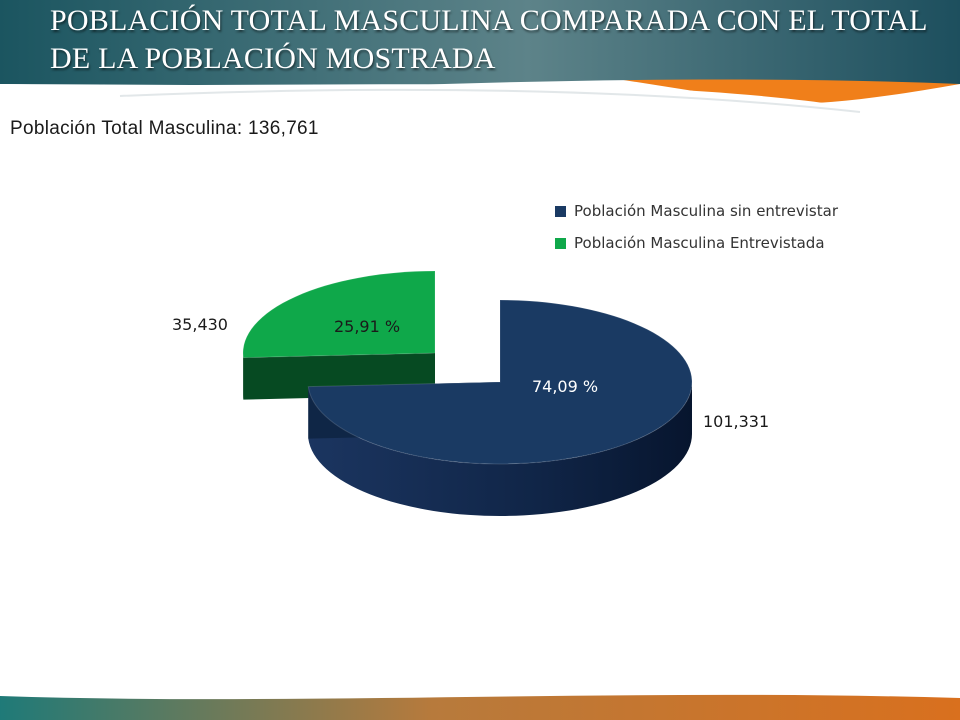 Image resolution: width=960 pixels, height=720 pixels. What do you see at coordinates (500, 449) in the screenshot?
I see `slice-side` at bounding box center [500, 449].